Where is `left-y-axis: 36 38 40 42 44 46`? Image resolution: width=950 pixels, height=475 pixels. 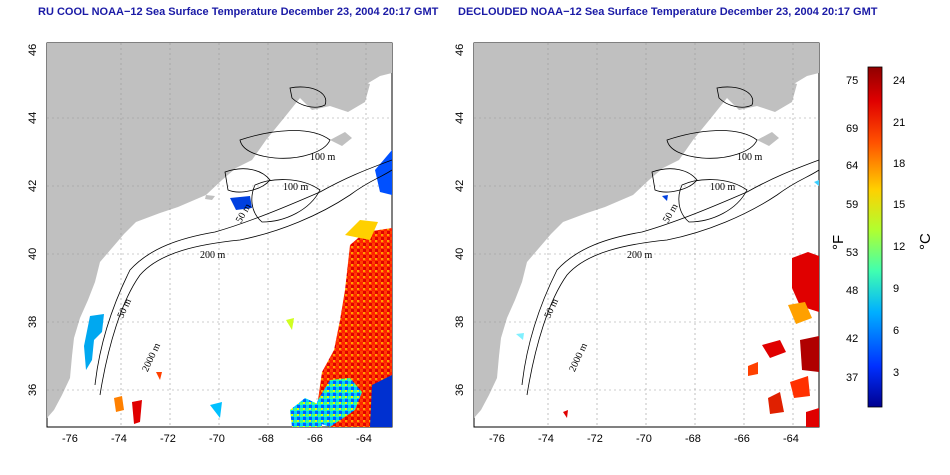 left-y-axis: 36 38 40 42 44 46 is located at coordinates (33, 220).